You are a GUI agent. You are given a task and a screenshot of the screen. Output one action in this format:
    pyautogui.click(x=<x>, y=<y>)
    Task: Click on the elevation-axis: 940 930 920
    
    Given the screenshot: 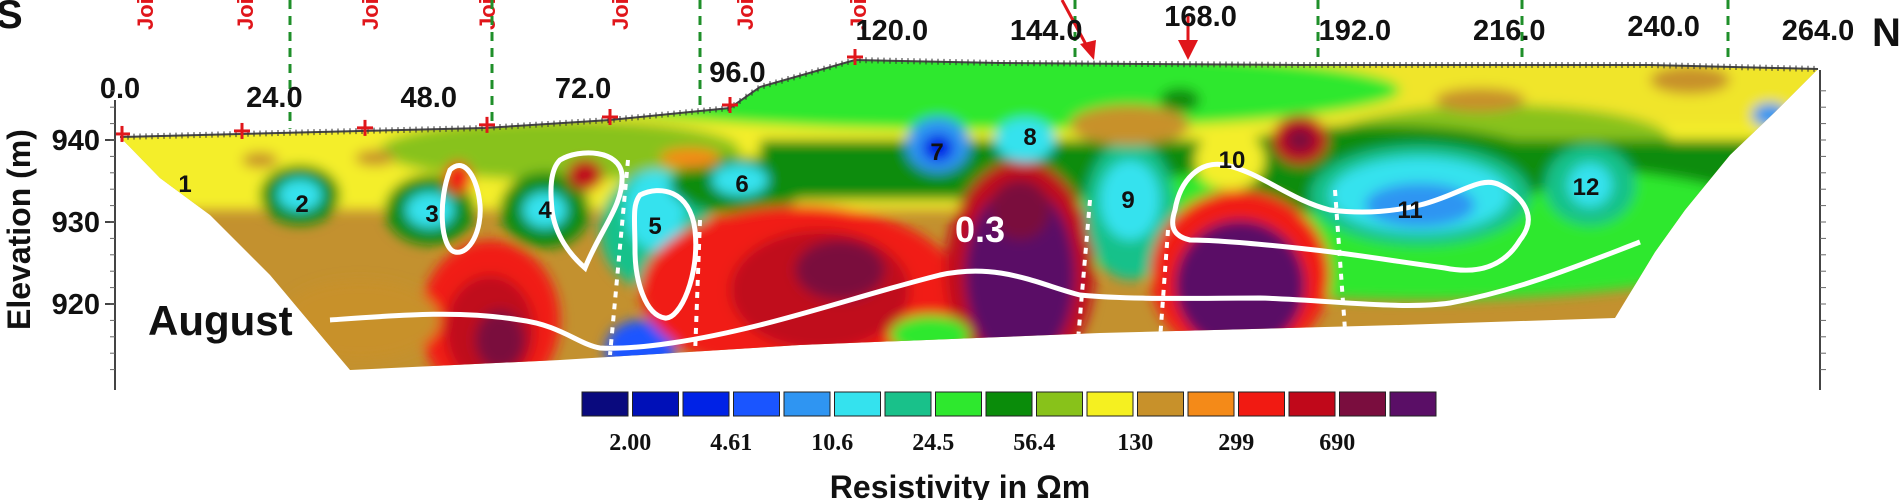 What is the action you would take?
    pyautogui.click(x=83, y=223)
    